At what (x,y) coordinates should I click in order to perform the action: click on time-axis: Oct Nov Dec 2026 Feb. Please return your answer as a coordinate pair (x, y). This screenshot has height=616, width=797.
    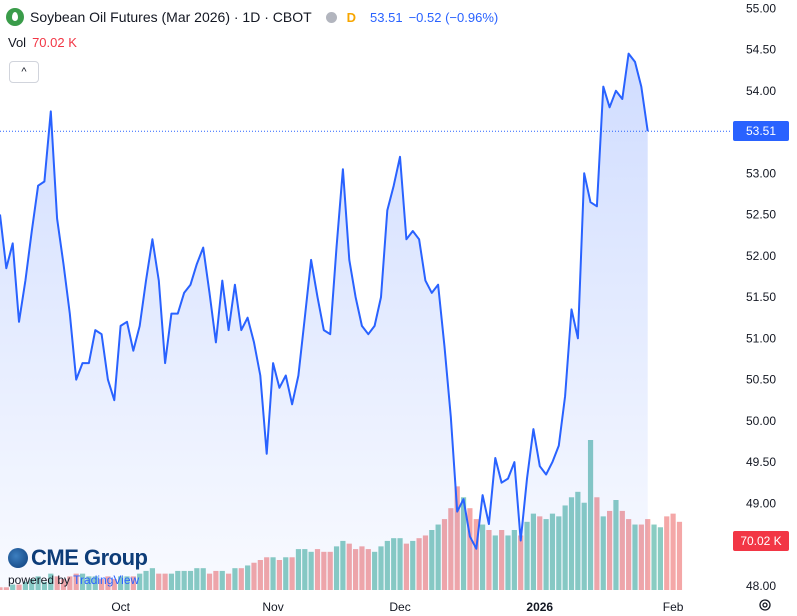
    Looking at the image, I should click on (397, 607).